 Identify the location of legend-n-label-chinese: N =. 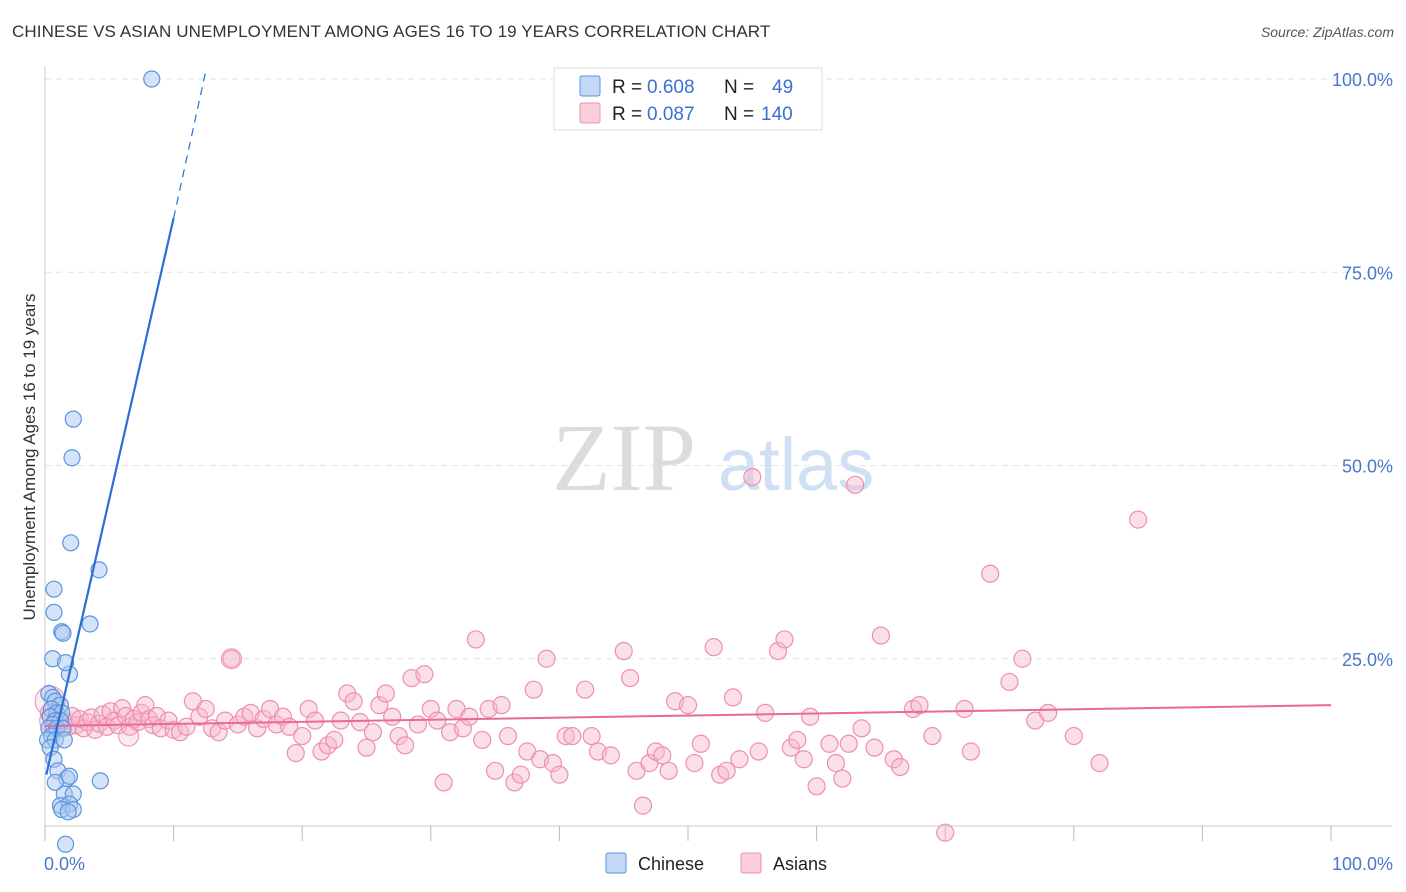
(739, 87).